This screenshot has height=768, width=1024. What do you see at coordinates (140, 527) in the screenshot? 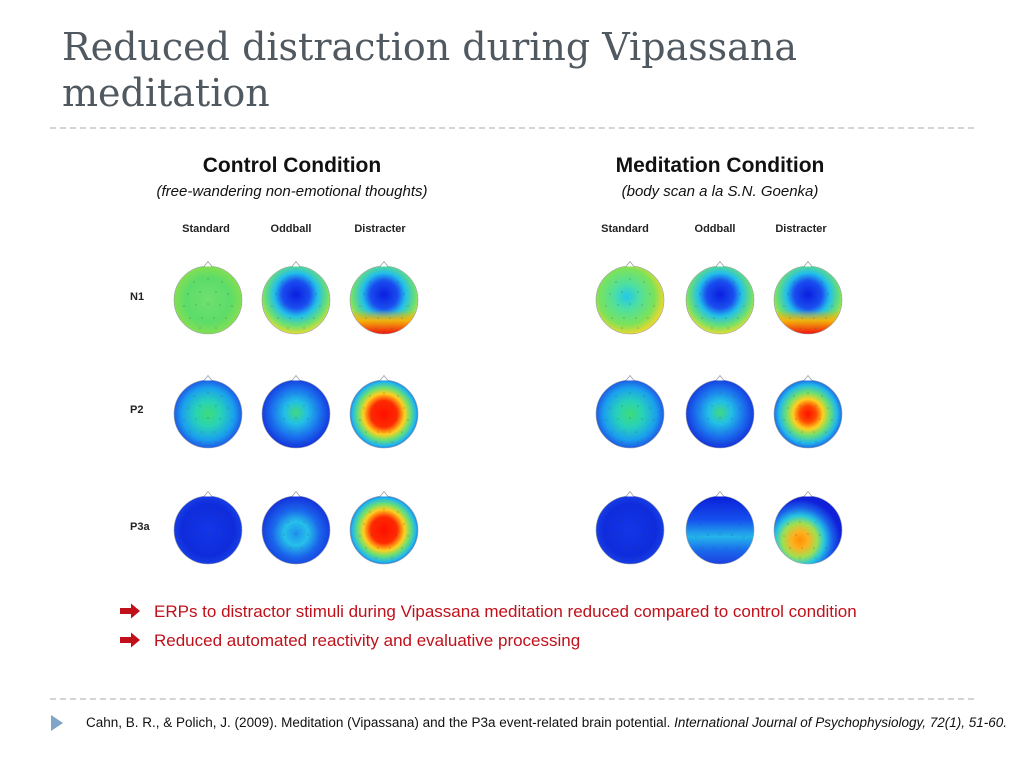
I see `row-label: P3a` at bounding box center [140, 527].